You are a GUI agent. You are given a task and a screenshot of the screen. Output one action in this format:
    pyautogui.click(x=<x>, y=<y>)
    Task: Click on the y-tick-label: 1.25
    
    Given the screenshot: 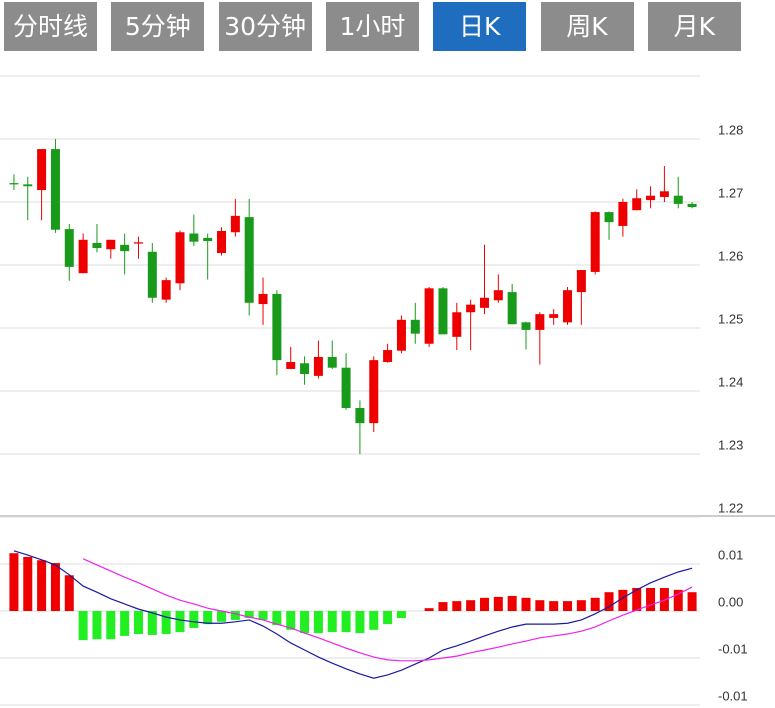 What is the action you would take?
    pyautogui.click(x=730, y=318)
    